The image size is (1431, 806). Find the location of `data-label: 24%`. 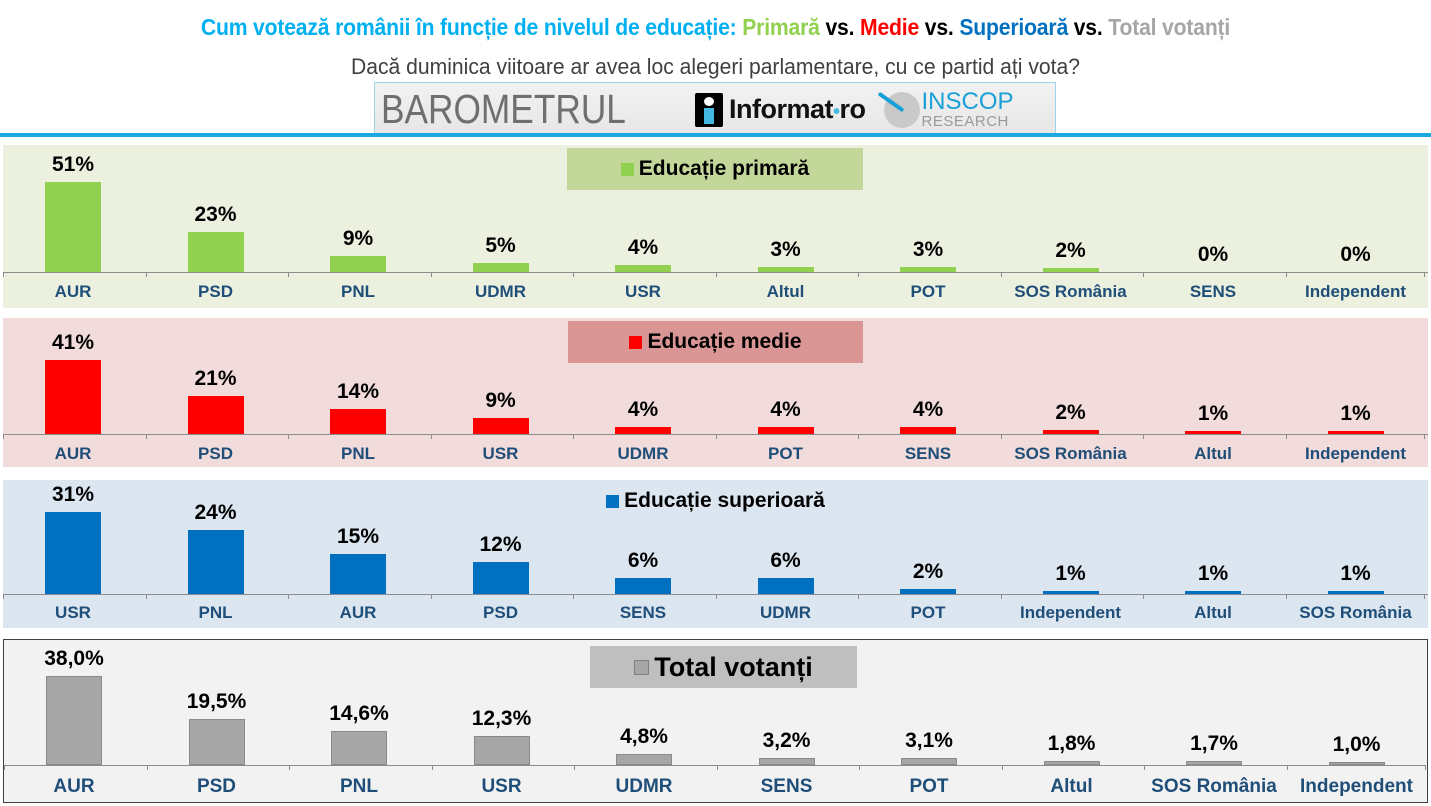

data-label: 24% is located at coordinates (215, 513).